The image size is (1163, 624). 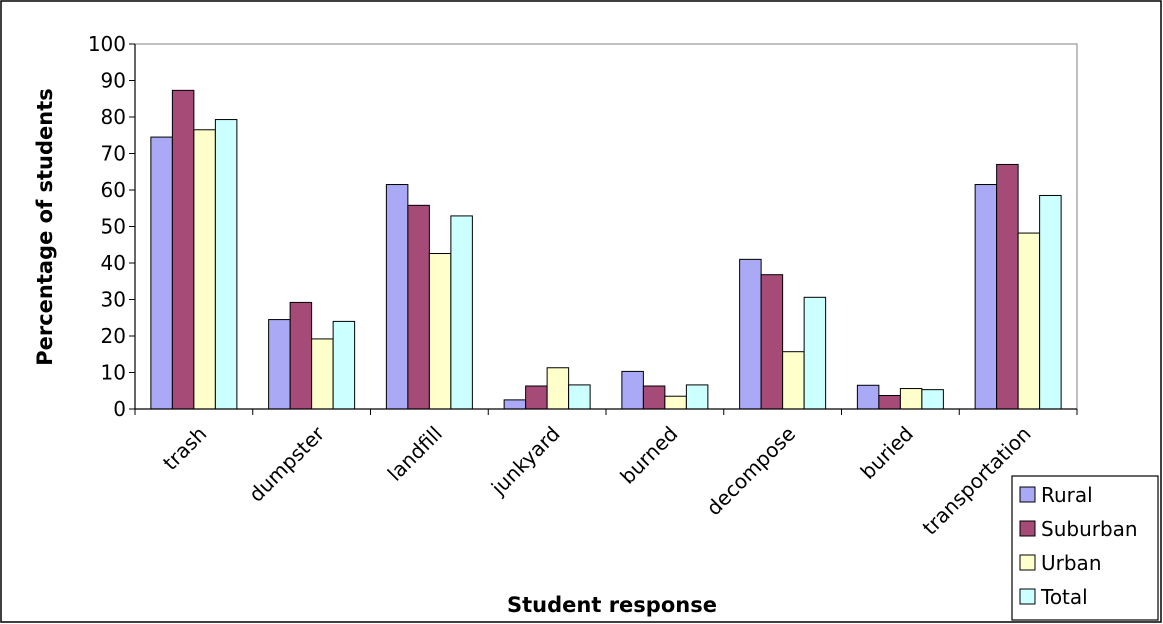 I want to click on bar-rural-decompose, so click(x=750, y=334).